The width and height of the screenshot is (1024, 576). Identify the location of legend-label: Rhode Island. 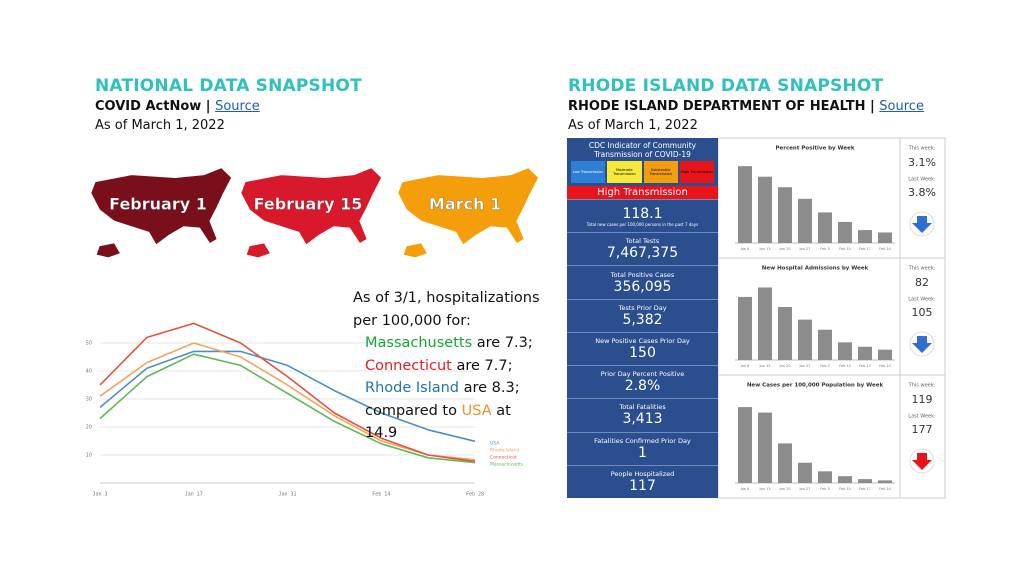
(504, 451).